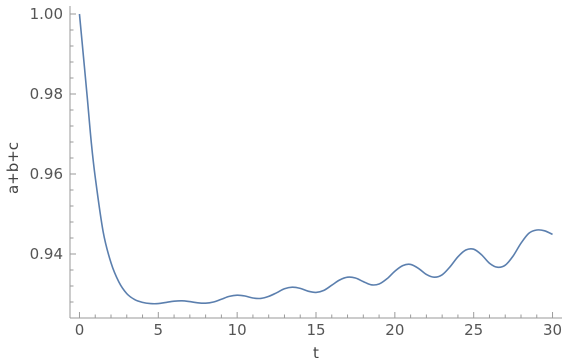 This screenshot has width=565, height=362. What do you see at coordinates (316, 353) in the screenshot?
I see `x-axis-label: t` at bounding box center [316, 353].